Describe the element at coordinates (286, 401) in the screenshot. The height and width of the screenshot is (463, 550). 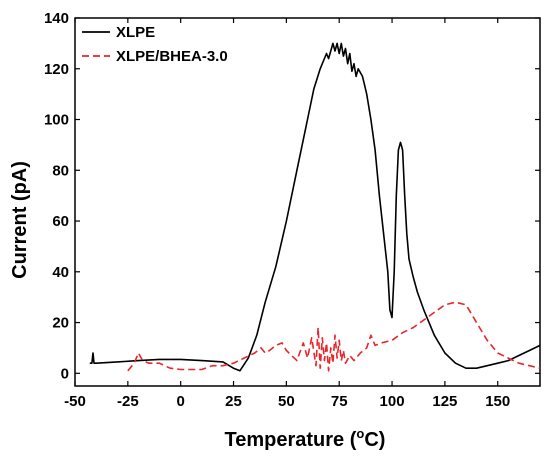
I see `x-tick-label: 50` at that location.